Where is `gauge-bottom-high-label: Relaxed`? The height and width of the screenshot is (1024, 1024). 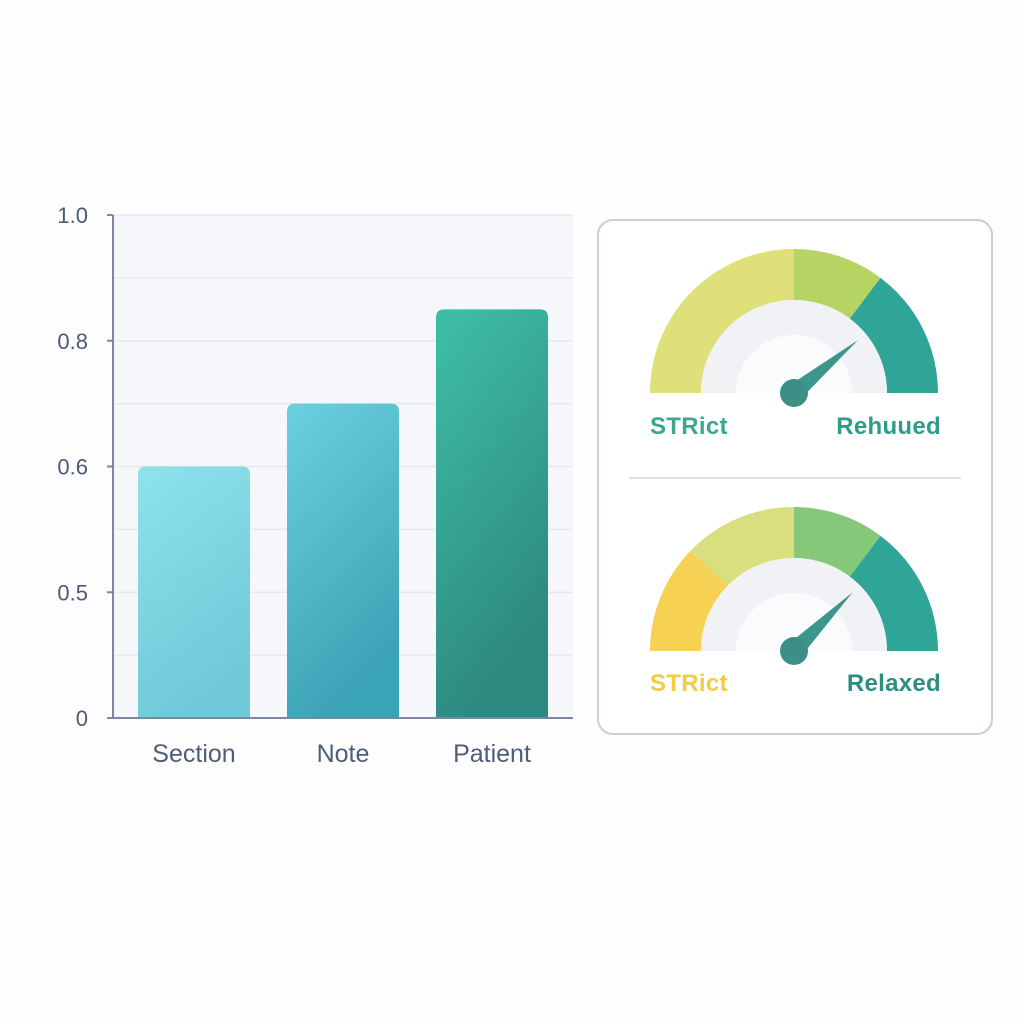 gauge-bottom-high-label: Relaxed is located at coordinates (893, 683).